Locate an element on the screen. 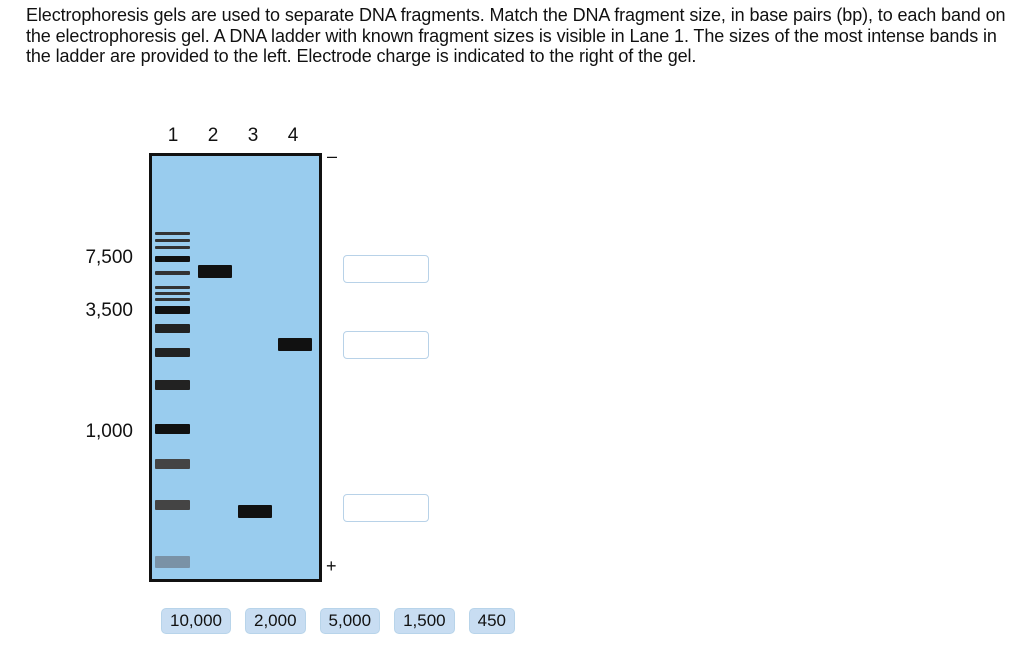 The width and height of the screenshot is (1024, 672). lane-4-band is located at coordinates (295, 344).